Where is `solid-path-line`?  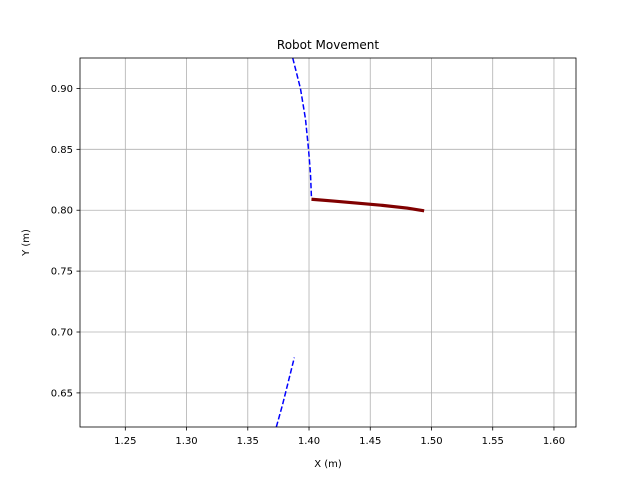 solid-path-line is located at coordinates (368, 205).